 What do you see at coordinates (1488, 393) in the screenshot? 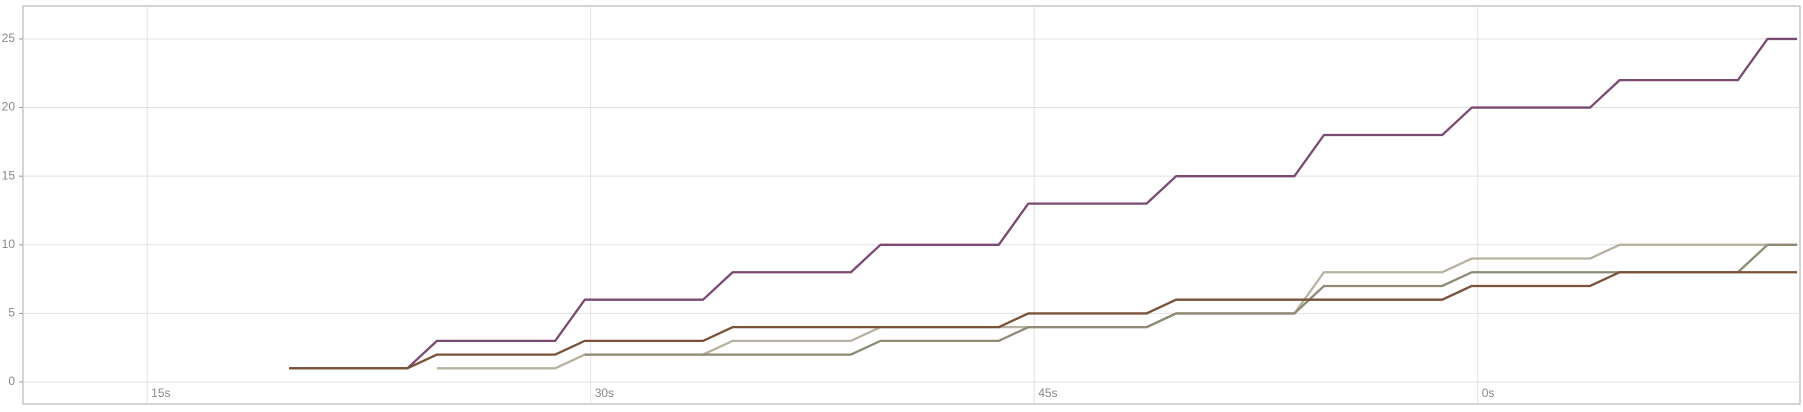
I see `x-tick-label: 0s` at bounding box center [1488, 393].